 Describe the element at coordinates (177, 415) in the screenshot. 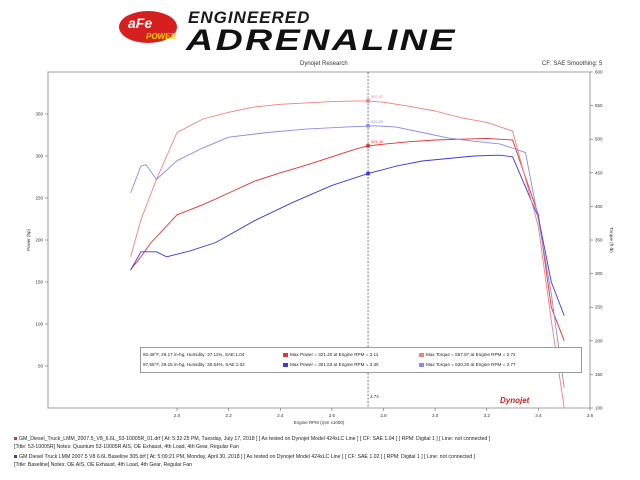

I see `x-tick-label: 2.0` at that location.